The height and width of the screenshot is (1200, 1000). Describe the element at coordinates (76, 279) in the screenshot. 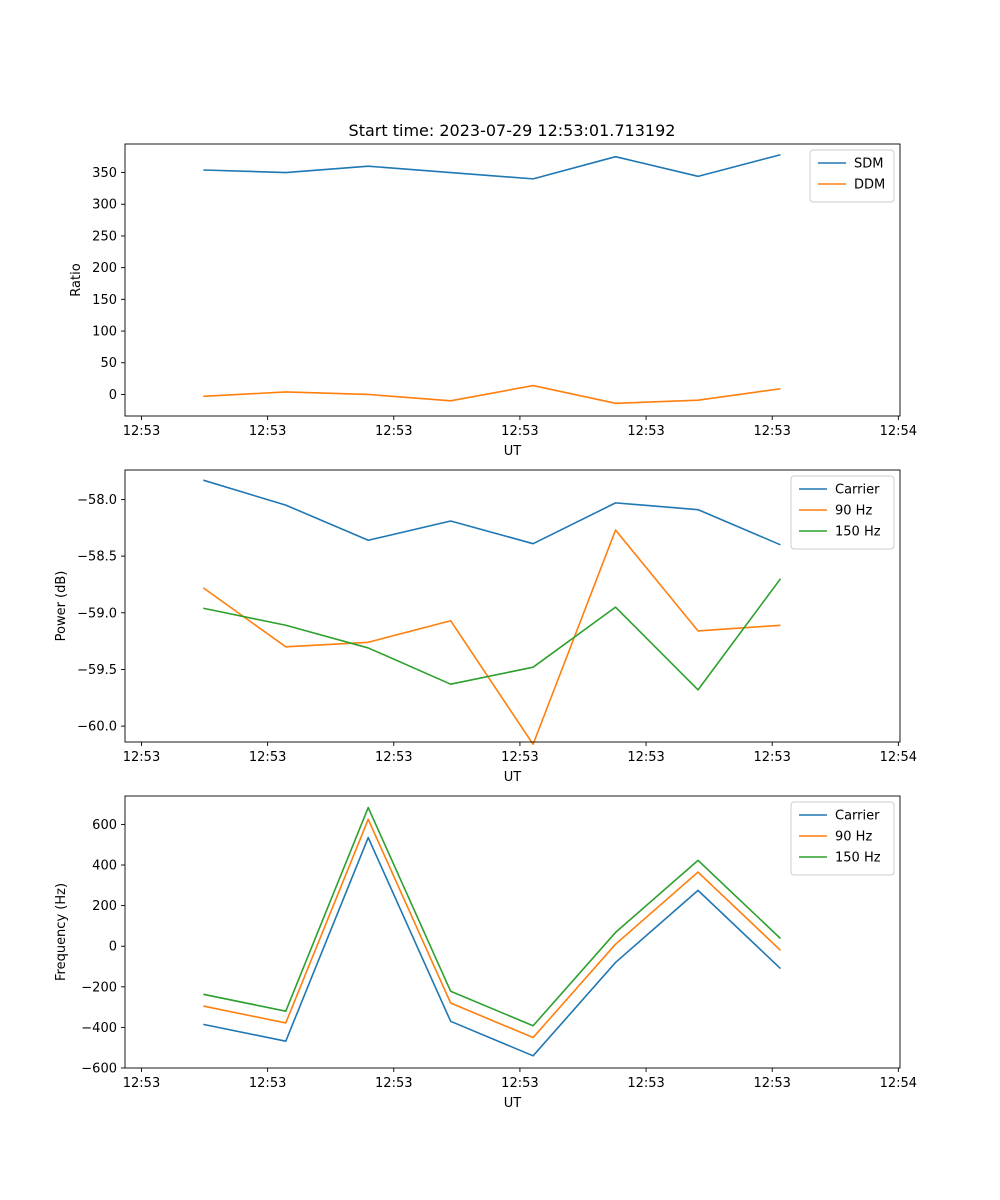

I see `y-axis-label: Ratio` at that location.